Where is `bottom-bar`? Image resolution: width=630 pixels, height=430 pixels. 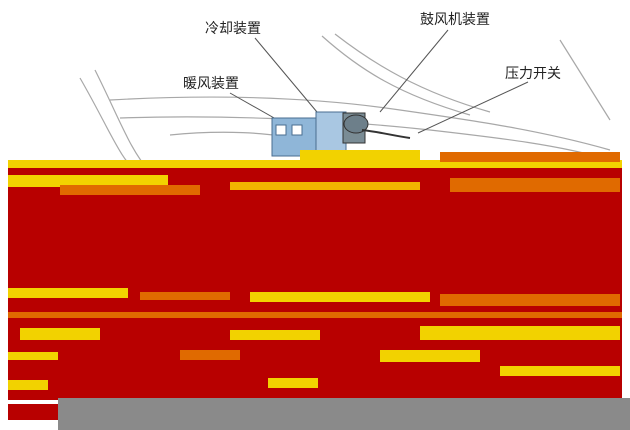 bottom-bar is located at coordinates (344, 414).